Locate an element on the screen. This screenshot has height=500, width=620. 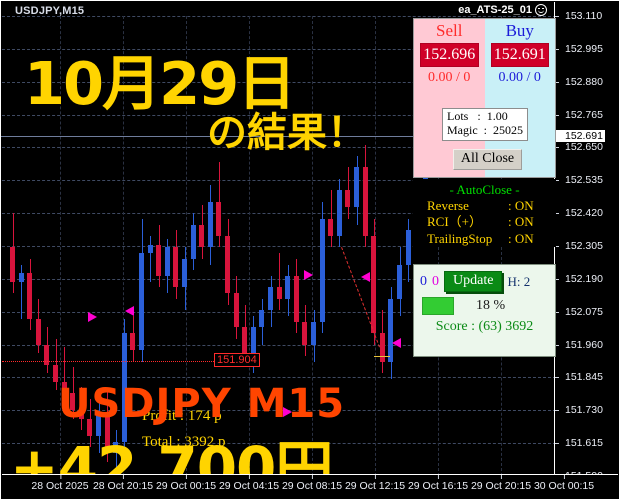
lots-row: Lots : 1.00 is located at coordinates (485, 116).